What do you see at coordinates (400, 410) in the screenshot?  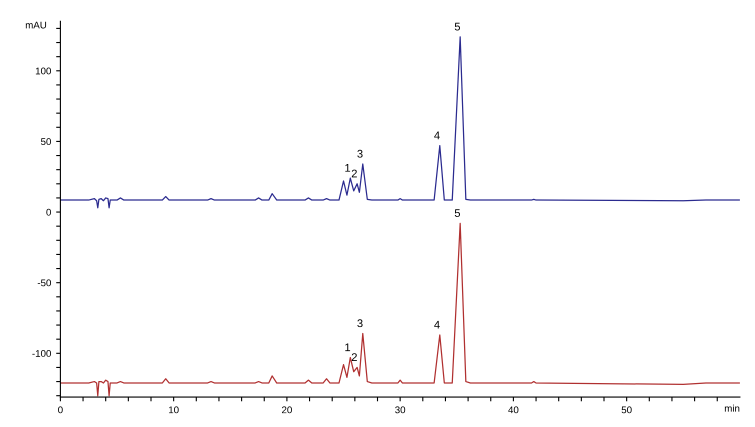 I see `x-tick-label: 30` at bounding box center [400, 410].